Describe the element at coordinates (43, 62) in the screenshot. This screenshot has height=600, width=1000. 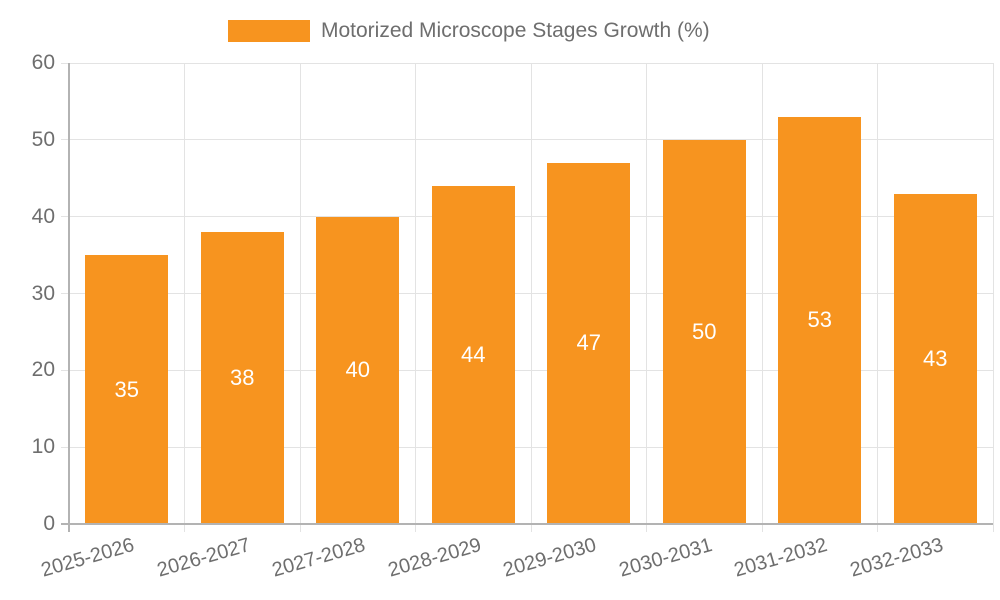
I see `y-axis-tick-label: 60` at that location.